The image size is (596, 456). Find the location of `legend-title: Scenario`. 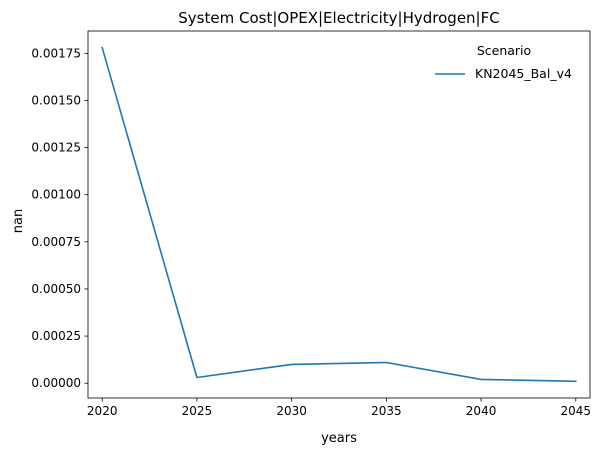

legend-title: Scenario is located at coordinates (504, 50).